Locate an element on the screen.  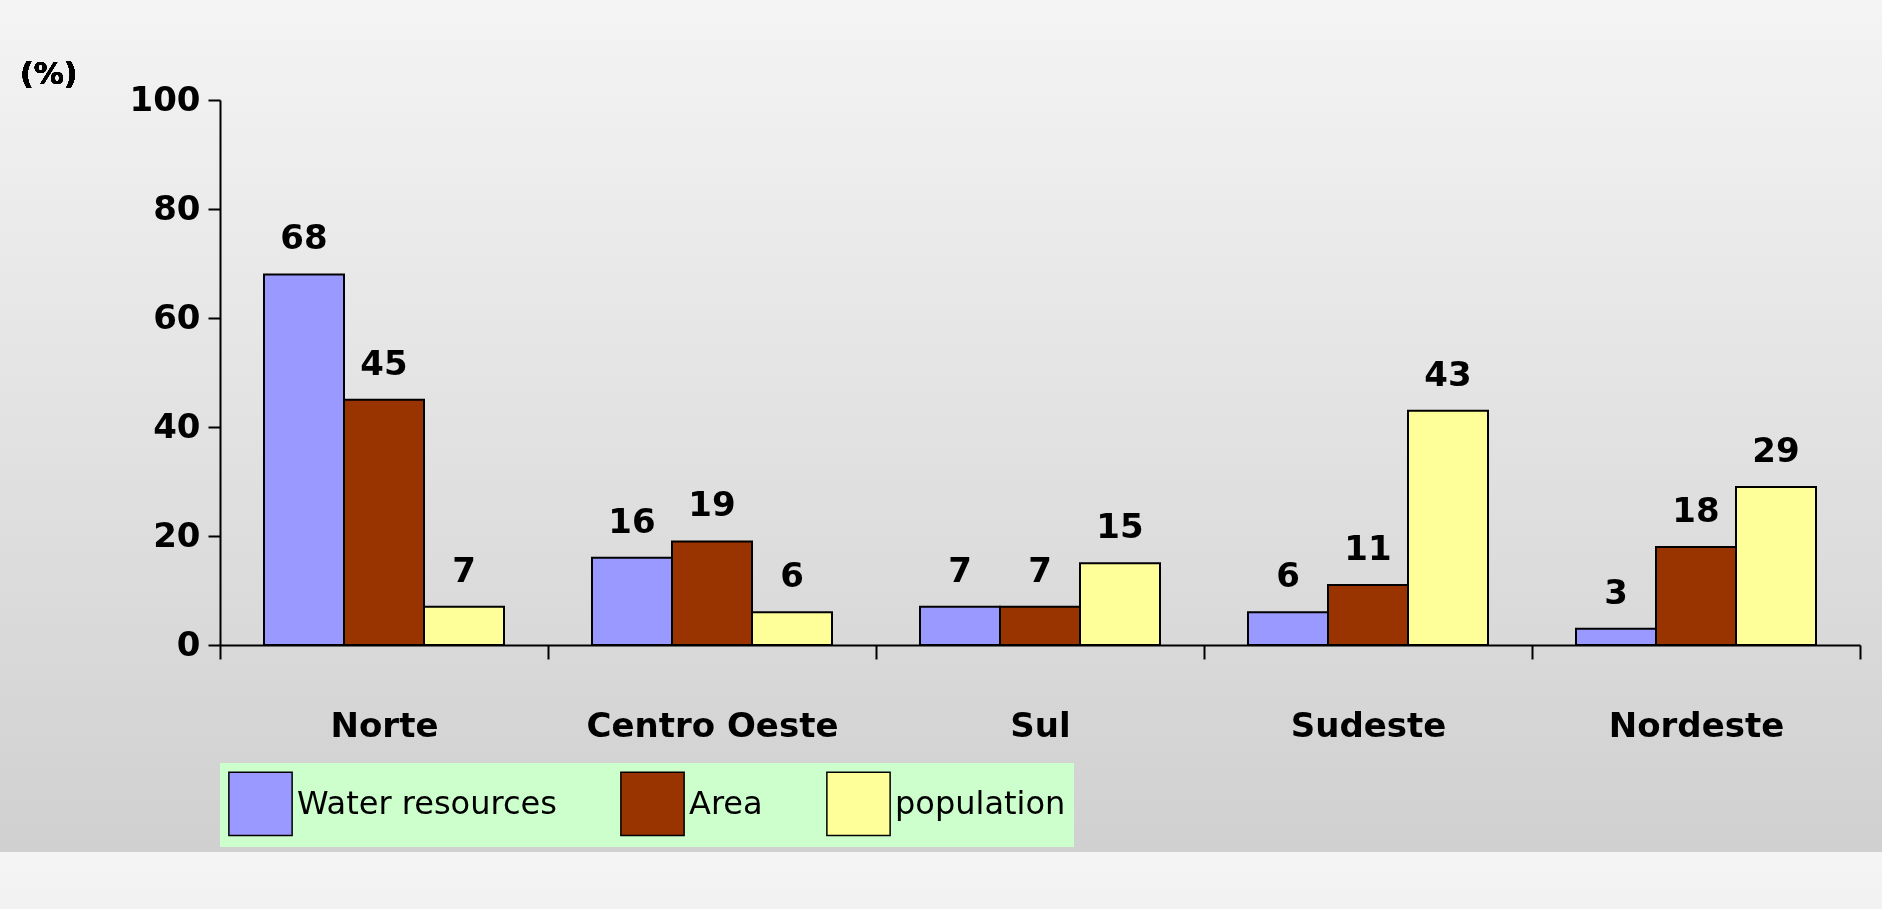
data-label: 19 is located at coordinates (712, 504).